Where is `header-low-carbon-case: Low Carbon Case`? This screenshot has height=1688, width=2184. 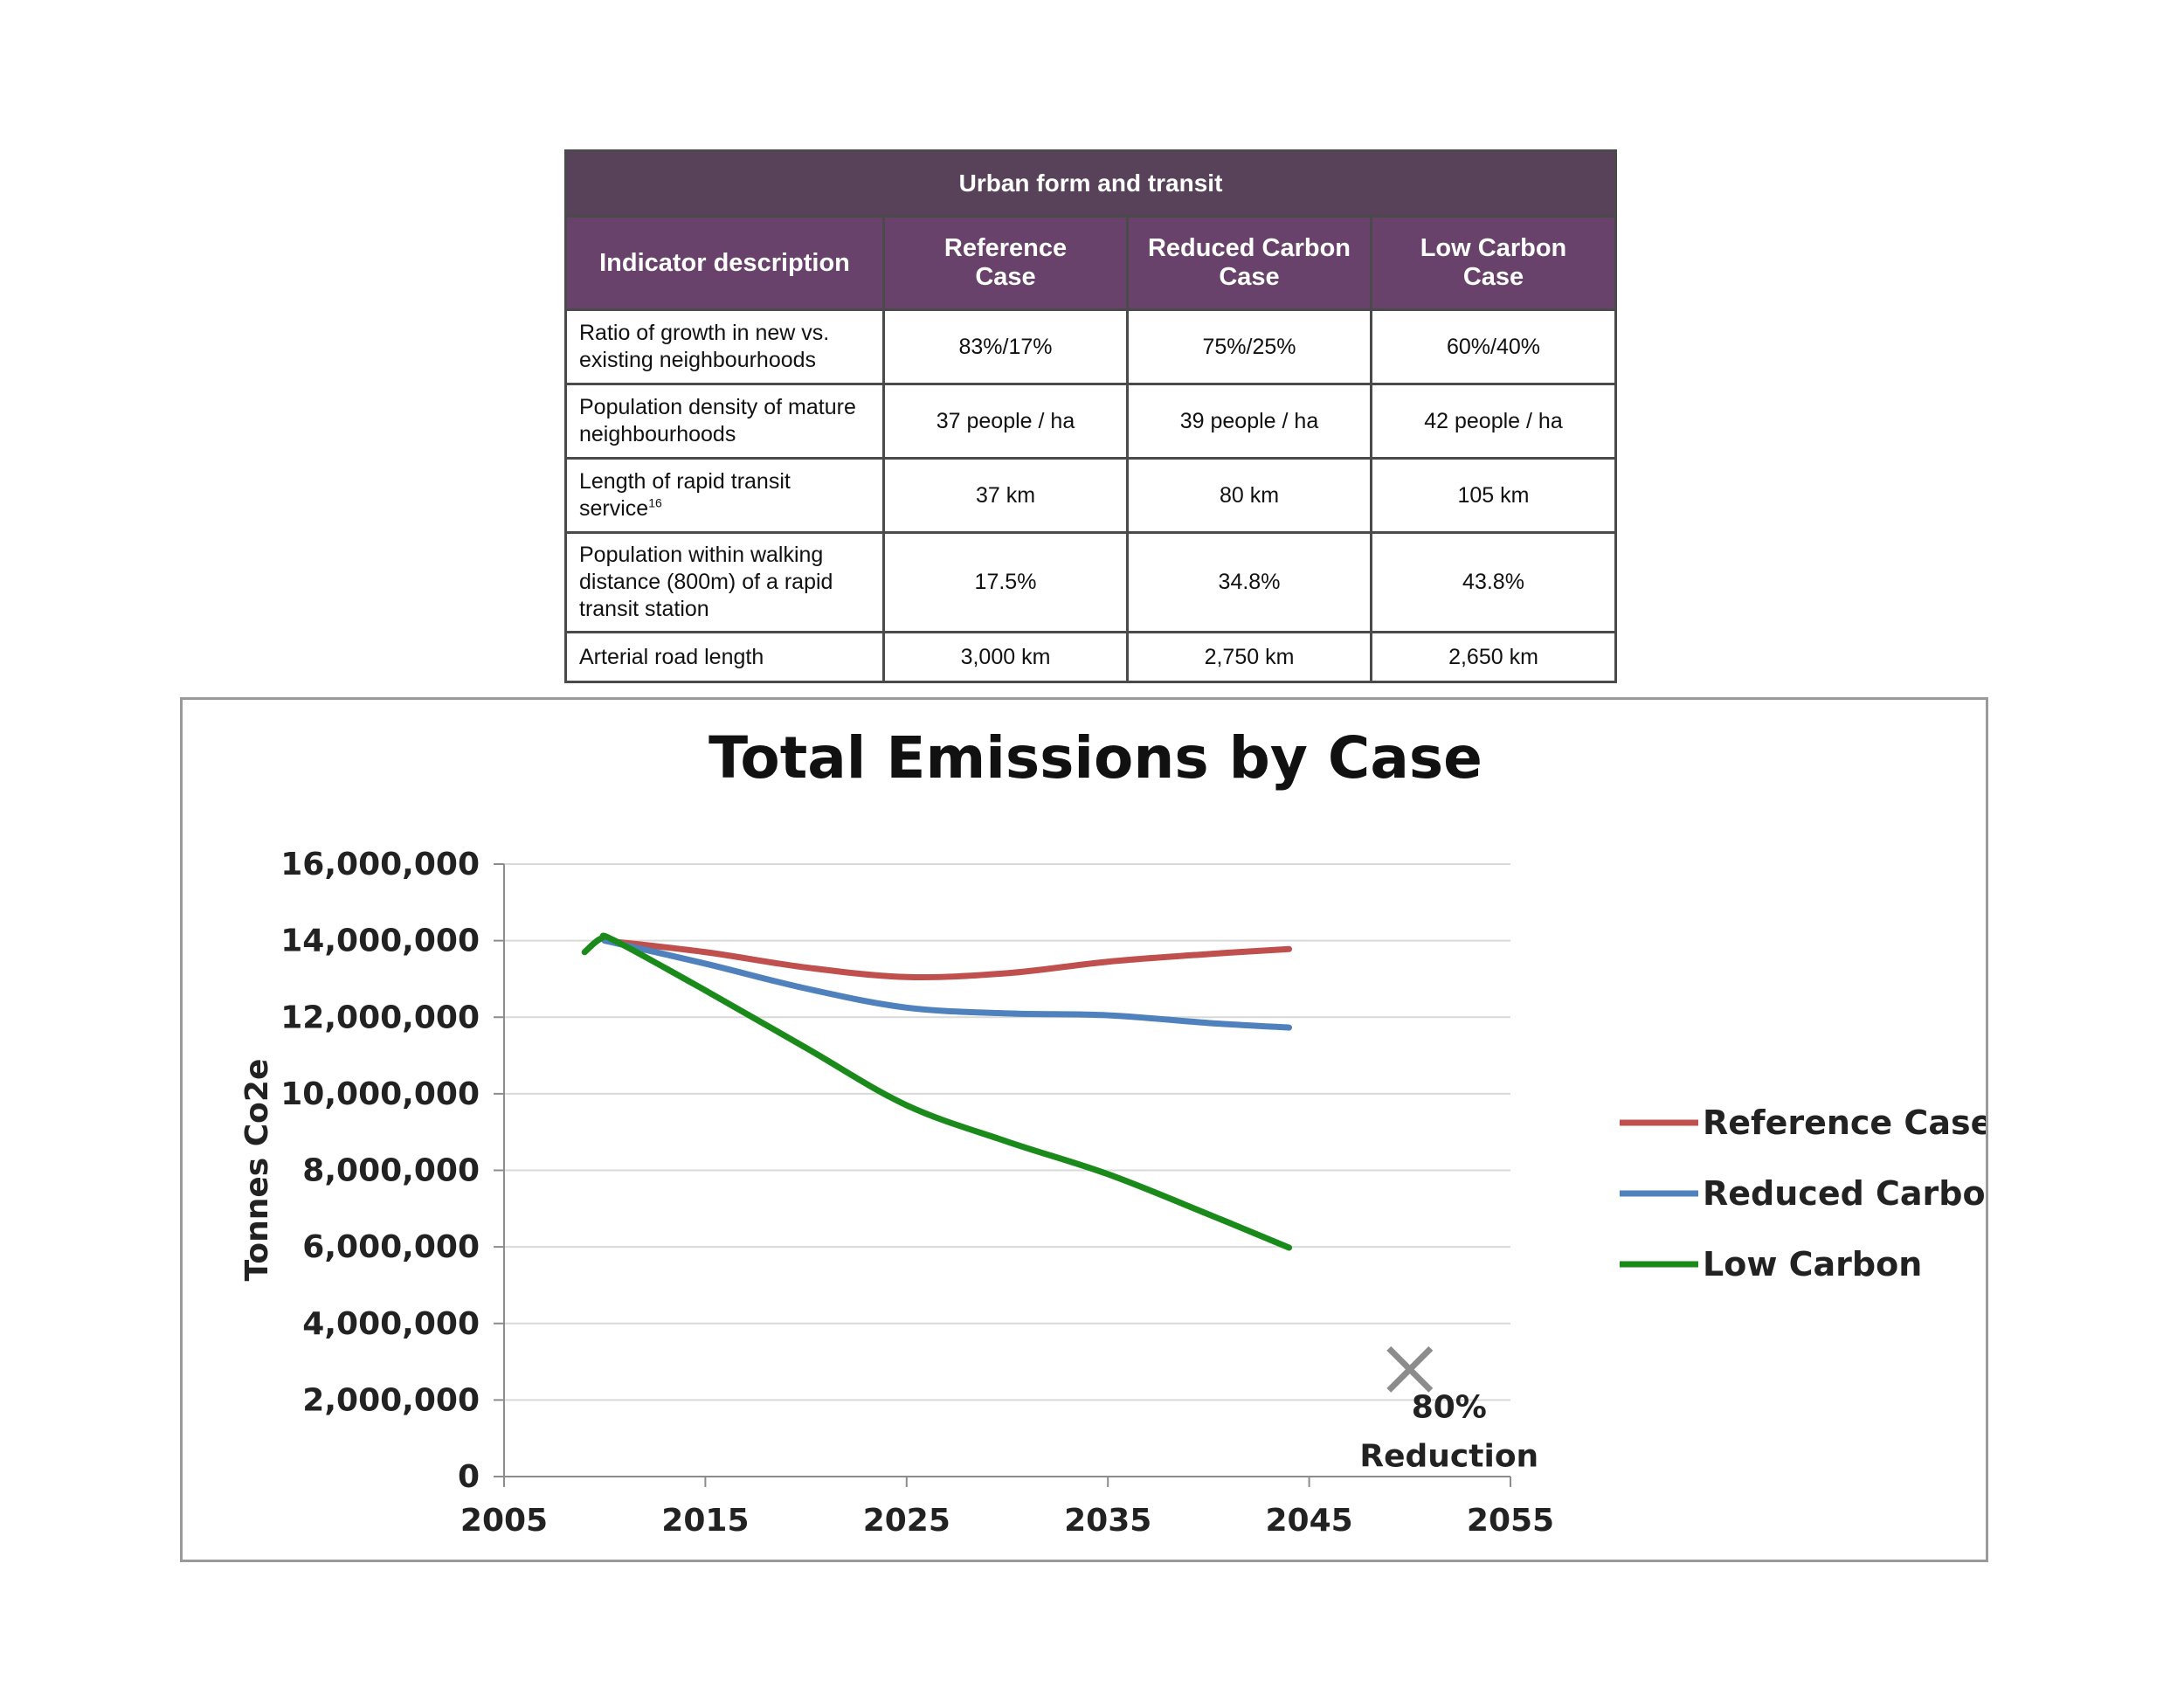
header-low-carbon-case: Low Carbon Case is located at coordinates (1493, 263).